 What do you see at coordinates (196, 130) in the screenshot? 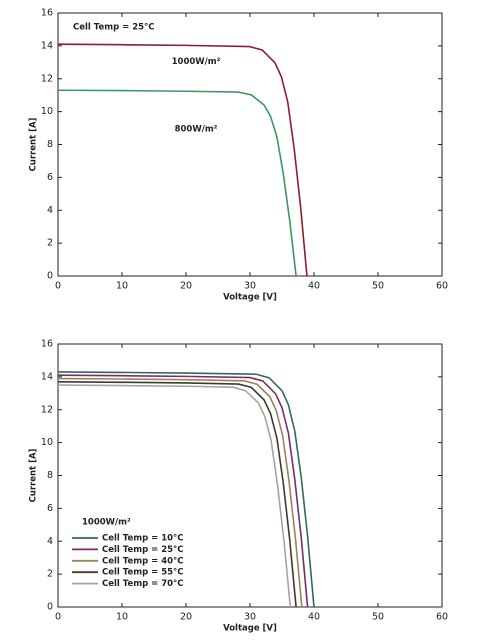
I see `series-label: 800W/m²` at bounding box center [196, 130].